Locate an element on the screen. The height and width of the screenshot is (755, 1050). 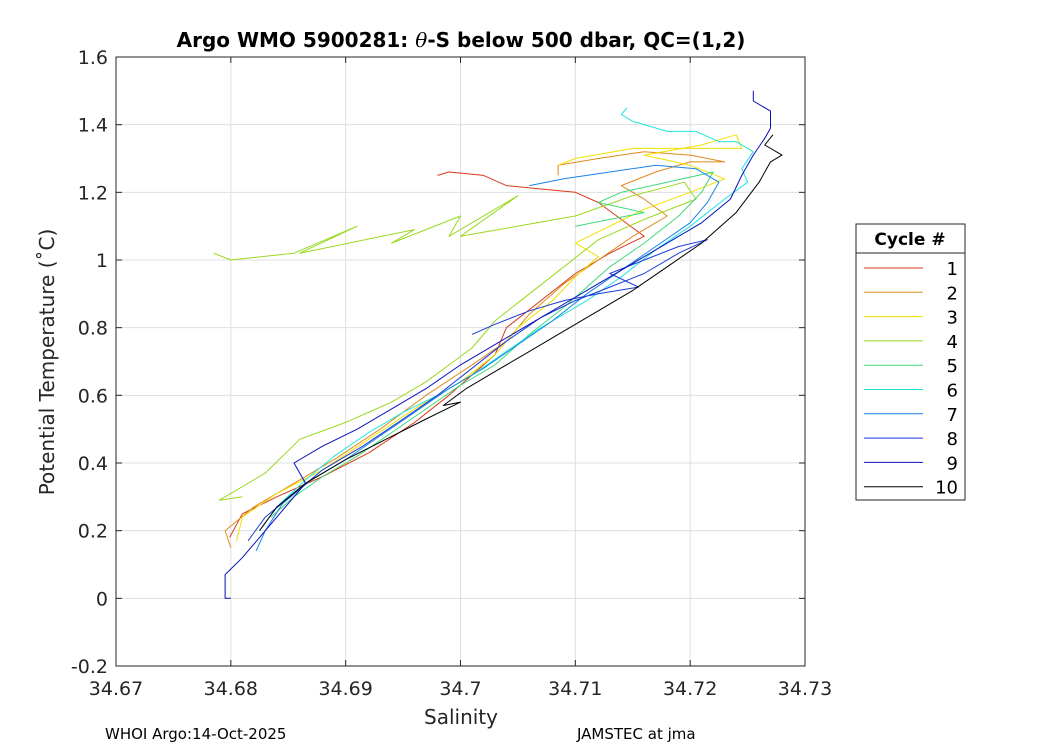
y-tick-label: 0.2 is located at coordinates (93, 532).